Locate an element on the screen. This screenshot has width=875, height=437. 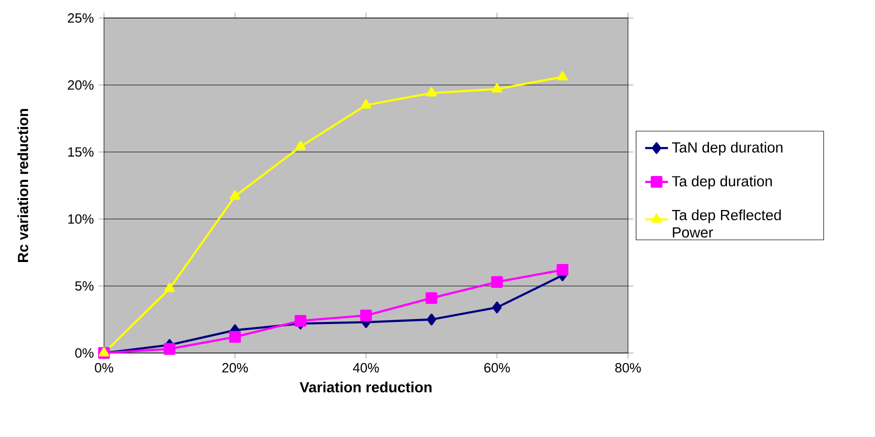
y-tick-label: 15% is located at coordinates (81, 152).